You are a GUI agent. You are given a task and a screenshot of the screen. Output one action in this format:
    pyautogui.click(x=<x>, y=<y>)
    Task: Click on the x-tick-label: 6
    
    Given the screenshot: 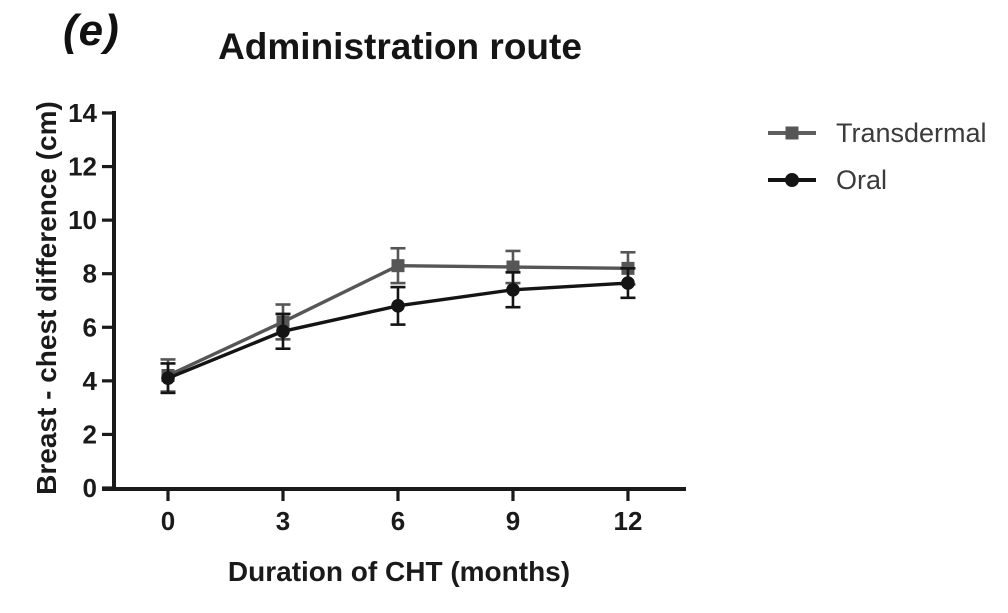 What is the action you would take?
    pyautogui.click(x=398, y=521)
    